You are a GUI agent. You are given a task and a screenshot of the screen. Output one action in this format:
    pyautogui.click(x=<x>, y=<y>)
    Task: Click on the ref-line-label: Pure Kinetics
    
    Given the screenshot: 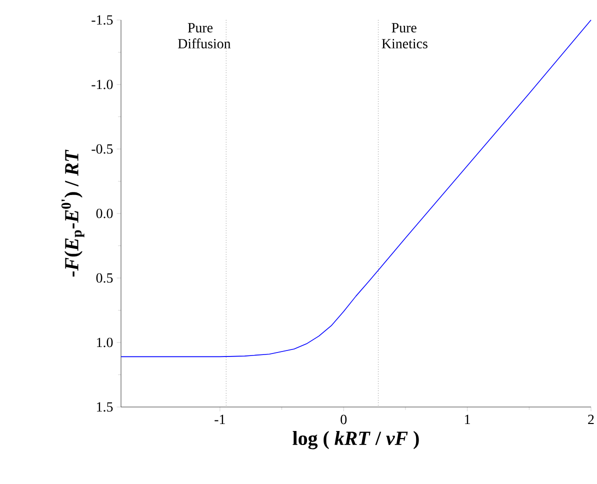 What is the action you would take?
    pyautogui.click(x=405, y=35)
    